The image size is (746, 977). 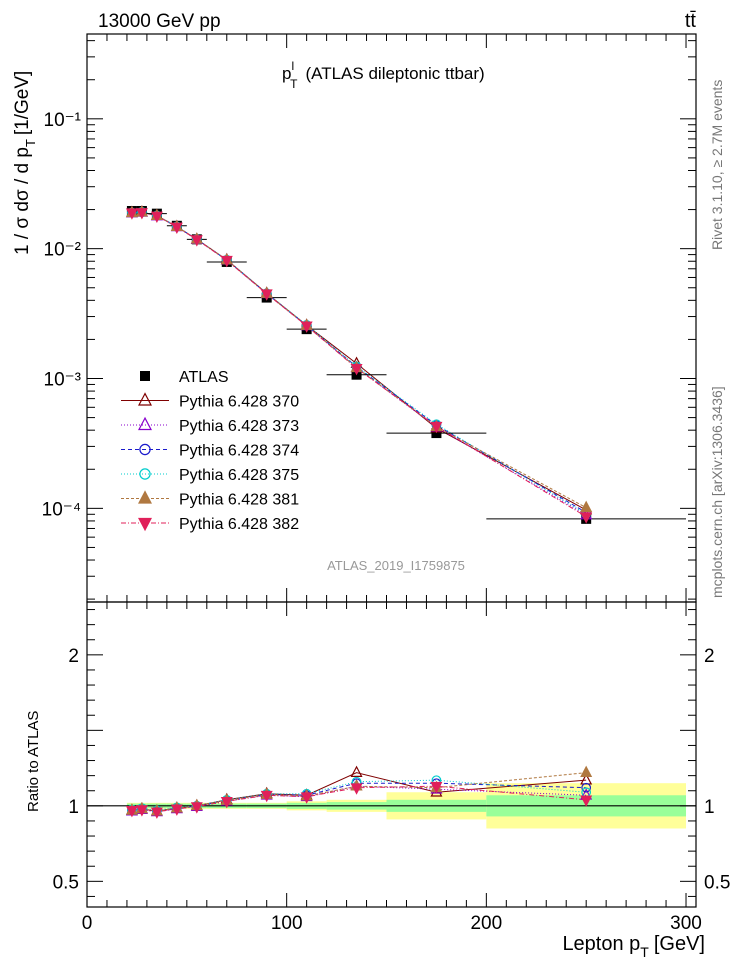 I want to click on x-tick-label: 200, so click(x=486, y=923).